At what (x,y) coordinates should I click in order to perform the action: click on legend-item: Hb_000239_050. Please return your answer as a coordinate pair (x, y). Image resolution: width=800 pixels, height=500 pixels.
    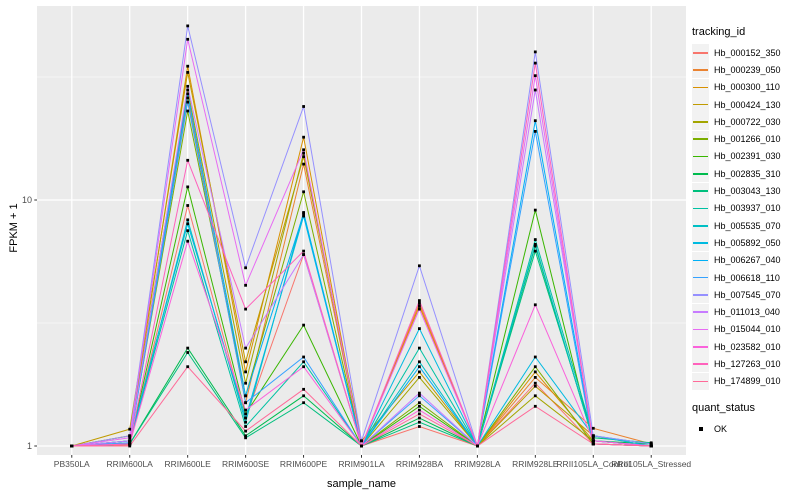
    Looking at the image, I should click on (746, 70).